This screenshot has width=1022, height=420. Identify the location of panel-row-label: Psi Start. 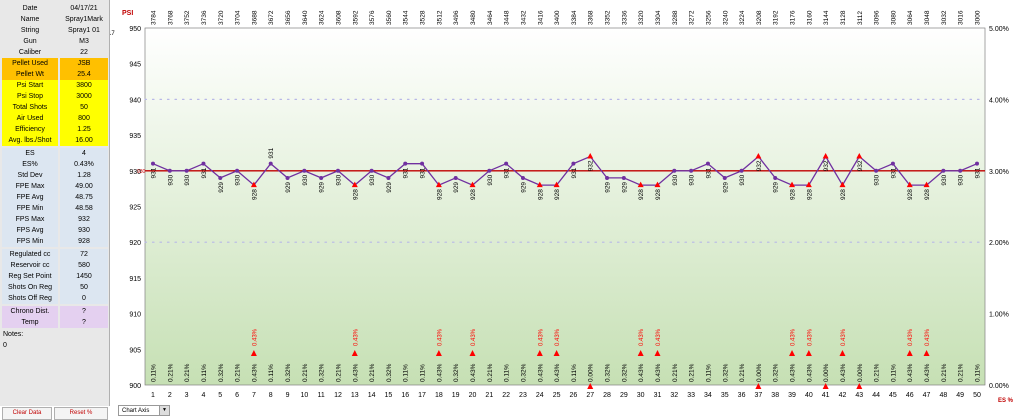
(30, 85).